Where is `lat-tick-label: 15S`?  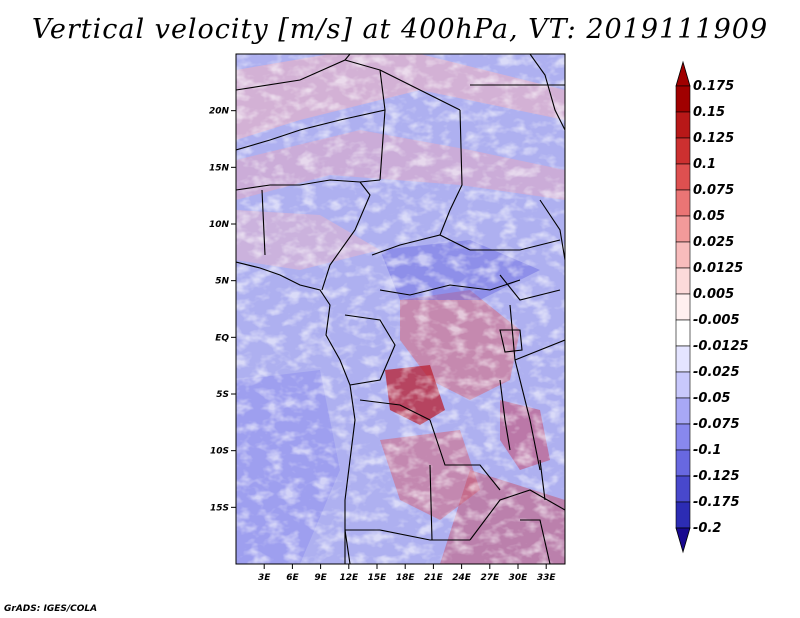
lat-tick-label: 15S is located at coordinates (219, 508).